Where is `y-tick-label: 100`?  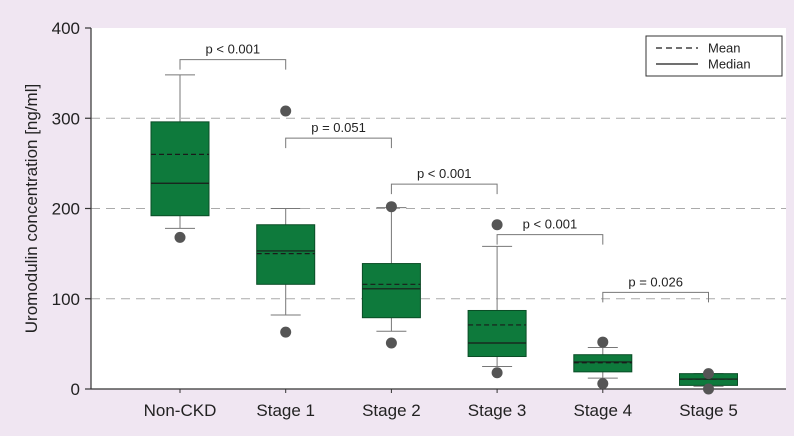
y-tick-label: 100 is located at coordinates (66, 299).